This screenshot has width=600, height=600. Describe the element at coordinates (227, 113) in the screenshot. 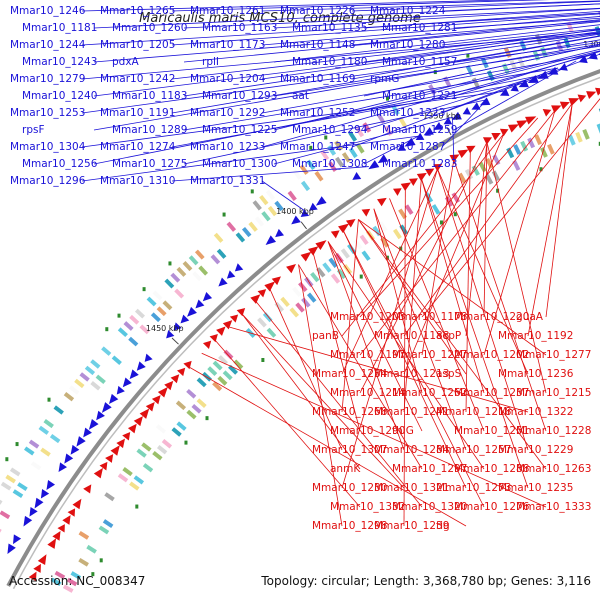

I see `forward-gene-label: Mmar10_1292` at that location.